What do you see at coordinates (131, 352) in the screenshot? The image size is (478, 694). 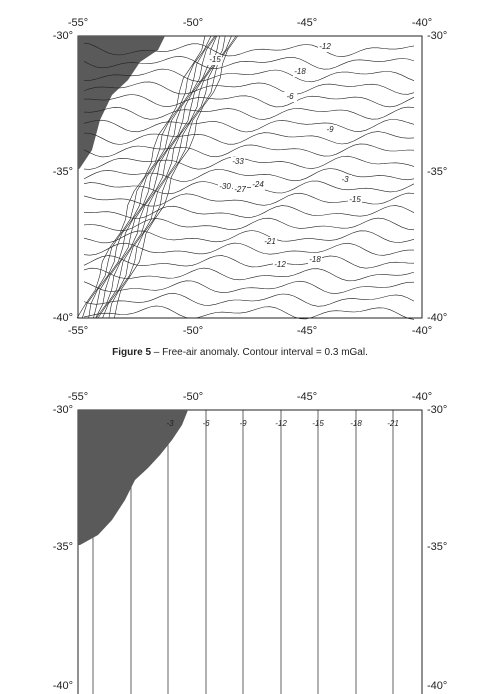 I see `caption-label: Figure 5` at bounding box center [131, 352].